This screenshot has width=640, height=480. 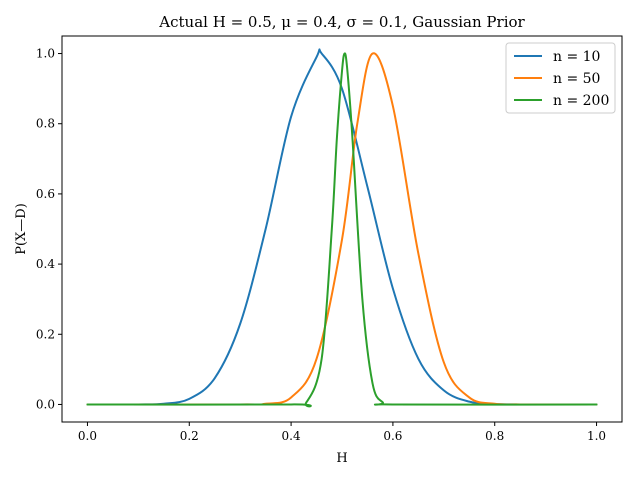 I want to click on x-tick-label: 0.0, so click(x=87, y=436).